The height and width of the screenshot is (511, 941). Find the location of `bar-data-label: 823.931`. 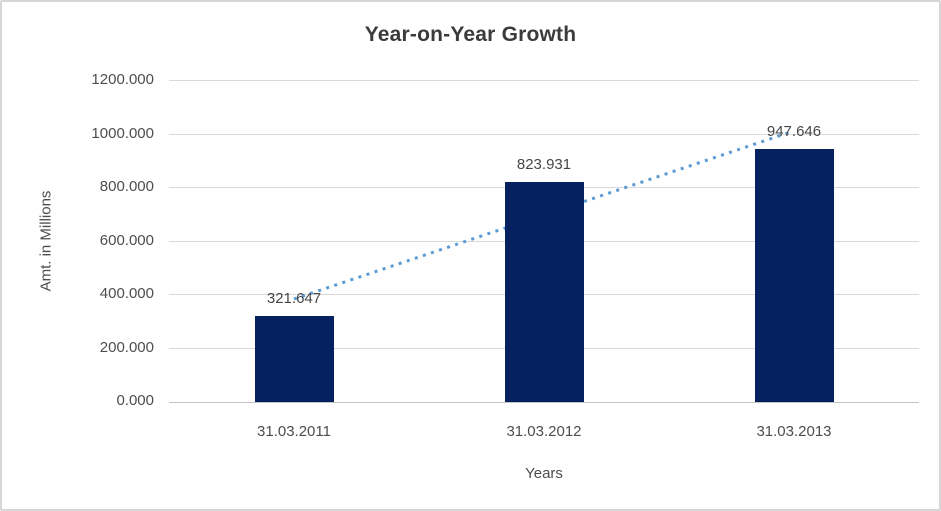

bar-data-label: 823.931 is located at coordinates (544, 164).